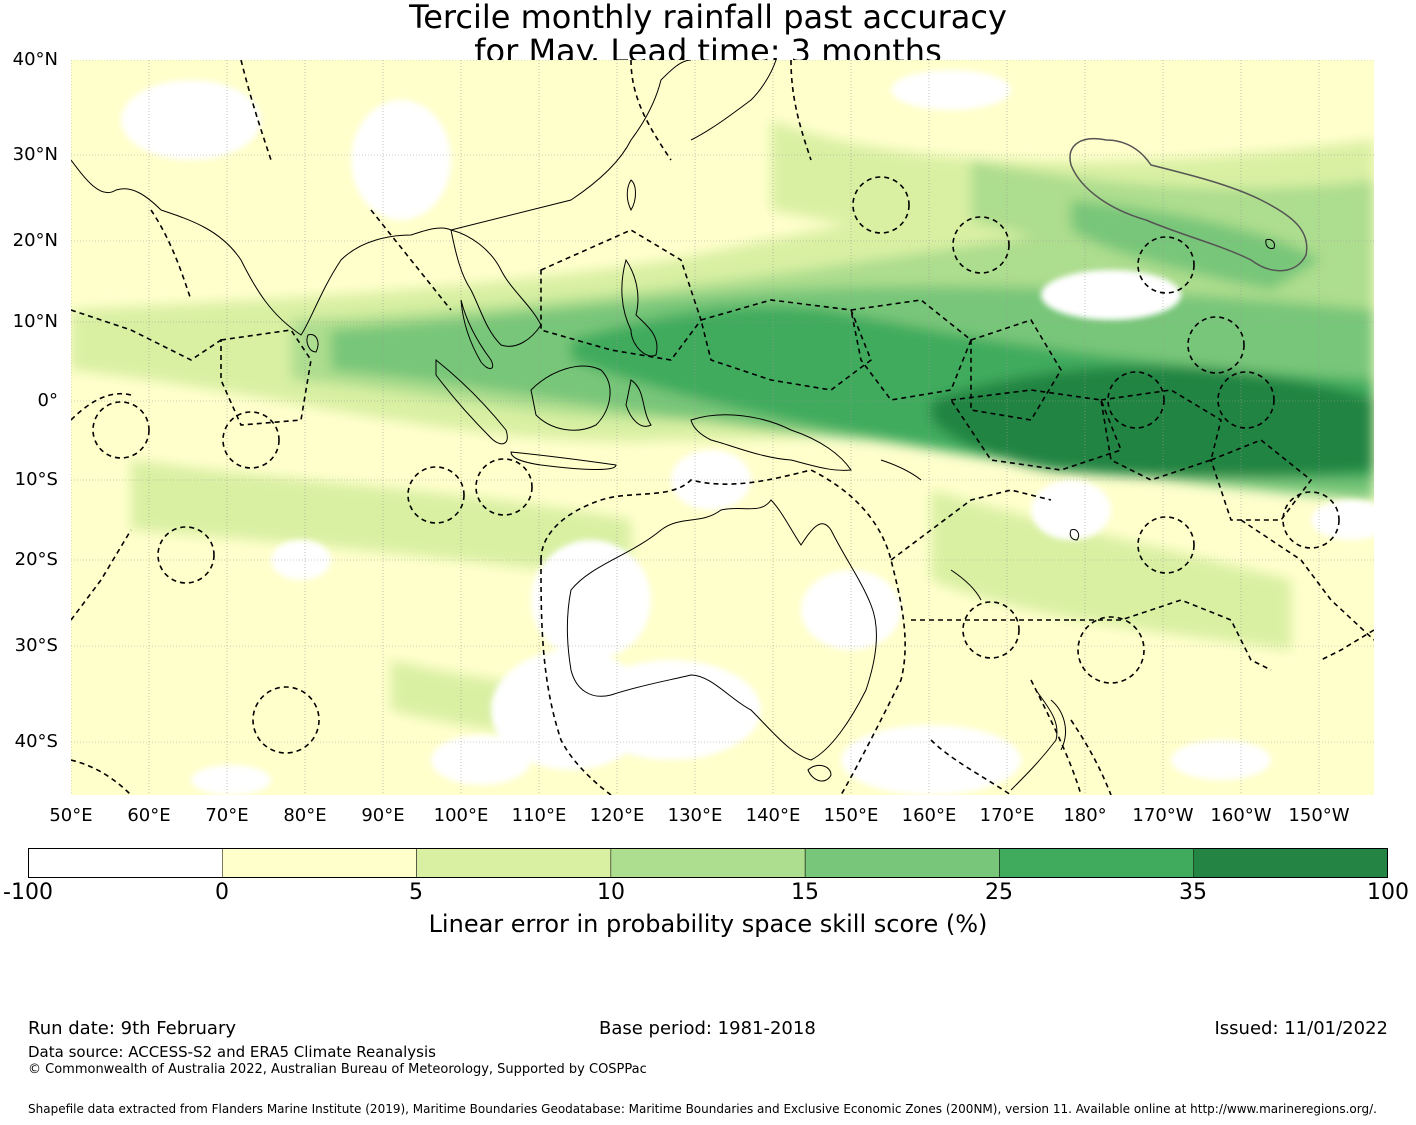  I want to click on lat-label-30n: 30°N, so click(35, 154).